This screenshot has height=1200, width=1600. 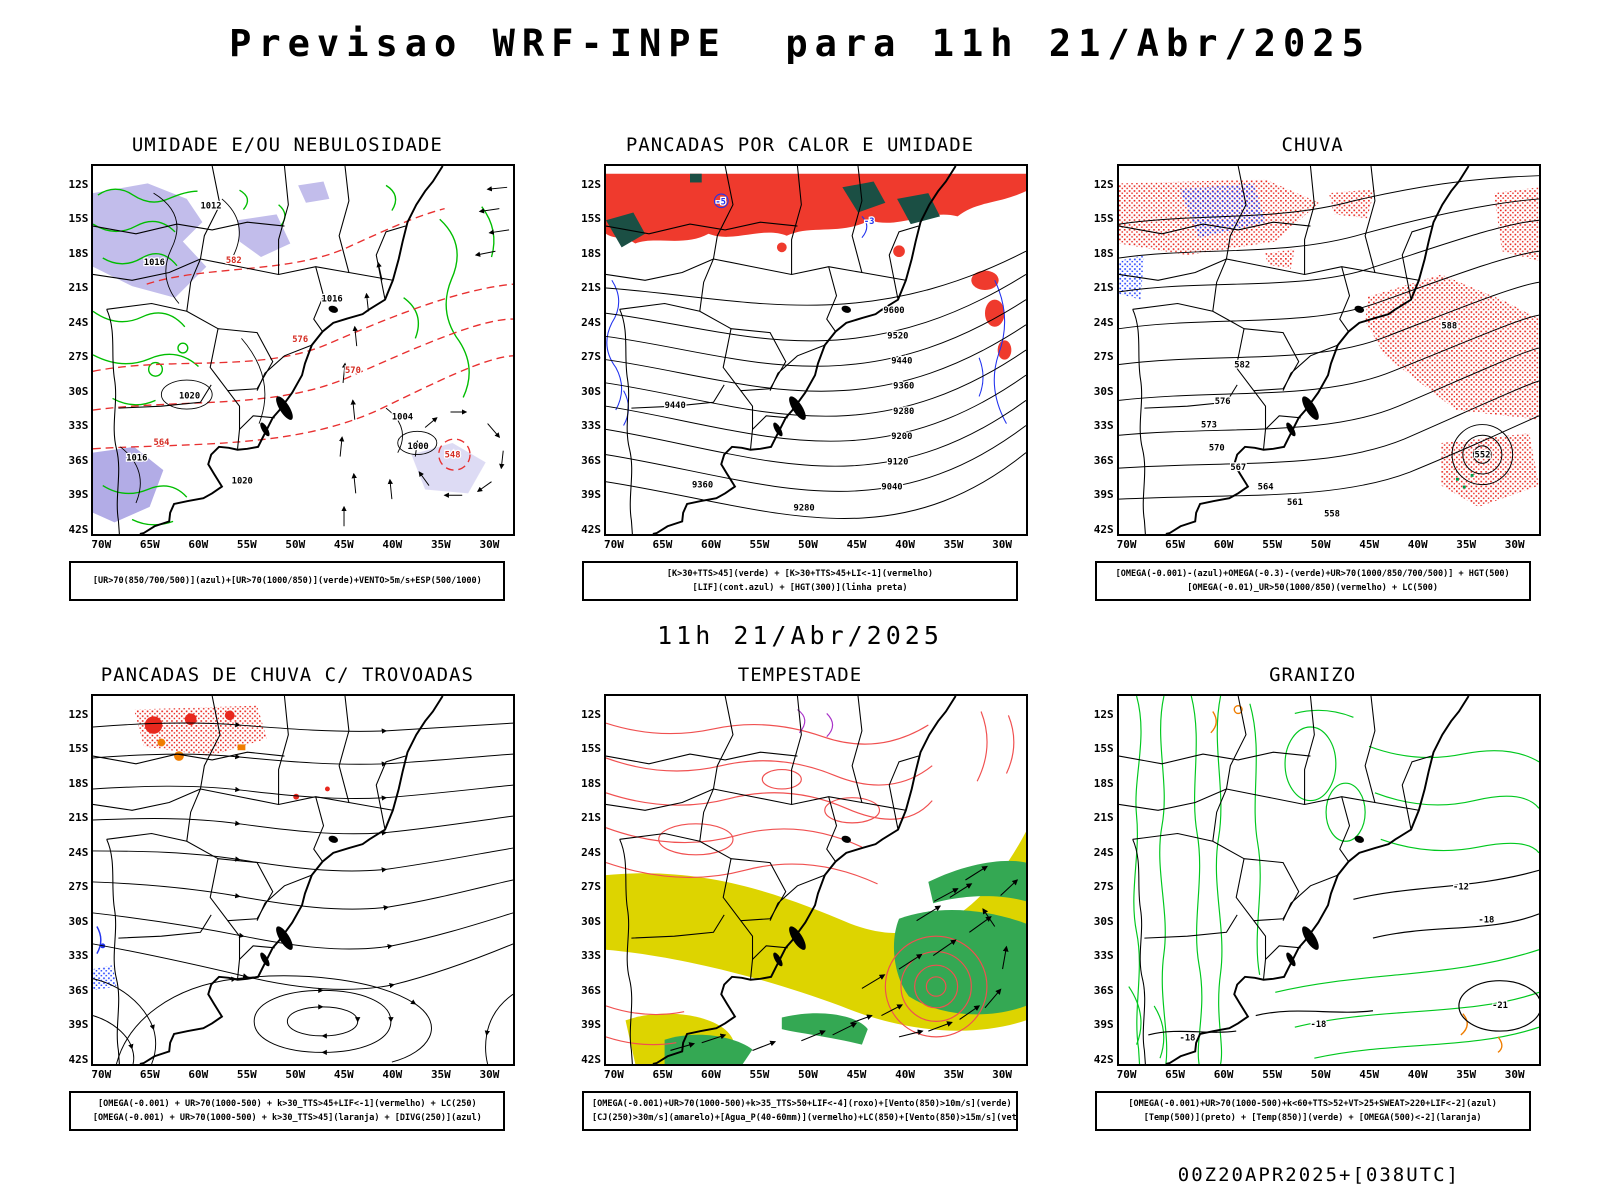 I want to click on contour-label: 558, so click(x=1332, y=514).